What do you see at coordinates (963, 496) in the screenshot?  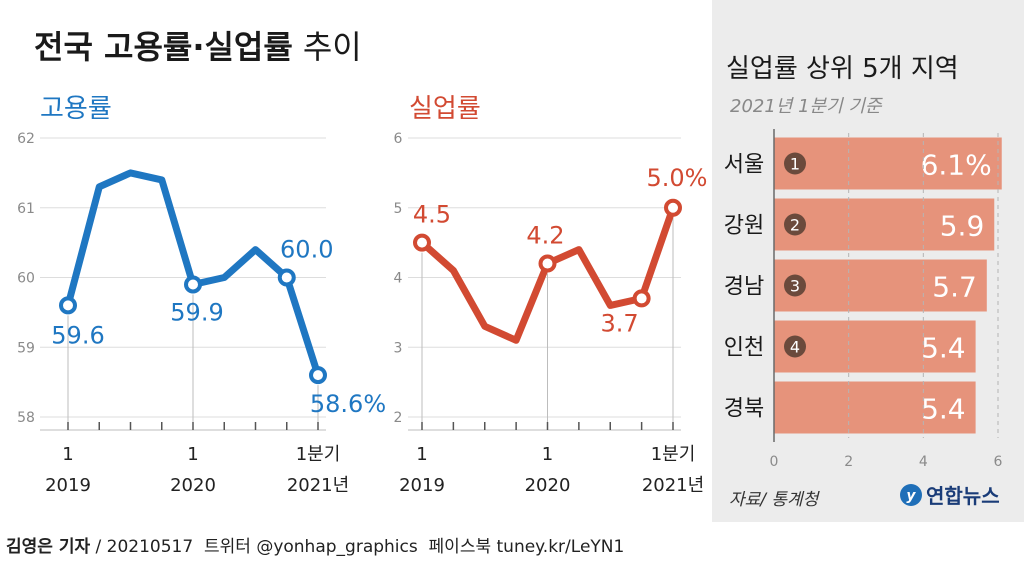 I see `yonhap-logo-text: 연합뉴스` at bounding box center [963, 496].